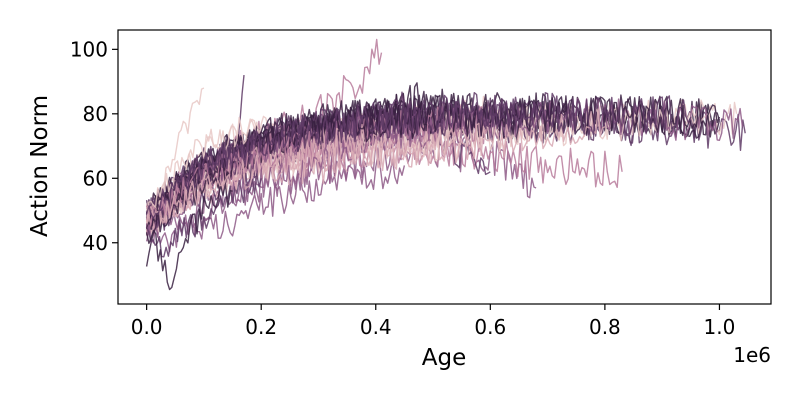  Describe the element at coordinates (444, 358) in the screenshot. I see `x-axis-label: Age` at that location.